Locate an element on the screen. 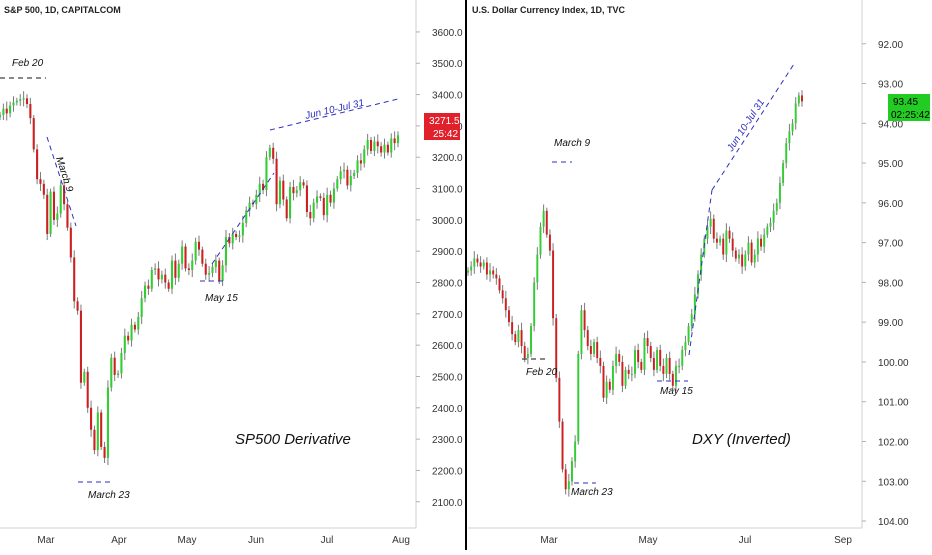 The image size is (932, 555). price-axis-label: 101.00 is located at coordinates (893, 403).